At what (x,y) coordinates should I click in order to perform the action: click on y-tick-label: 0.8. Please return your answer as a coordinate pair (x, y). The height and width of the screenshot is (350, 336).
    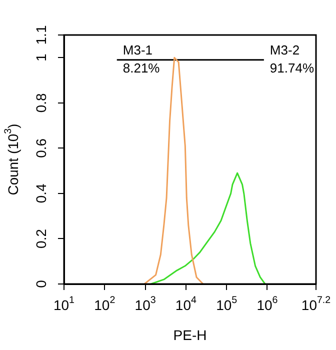
    Looking at the image, I should click on (40, 102).